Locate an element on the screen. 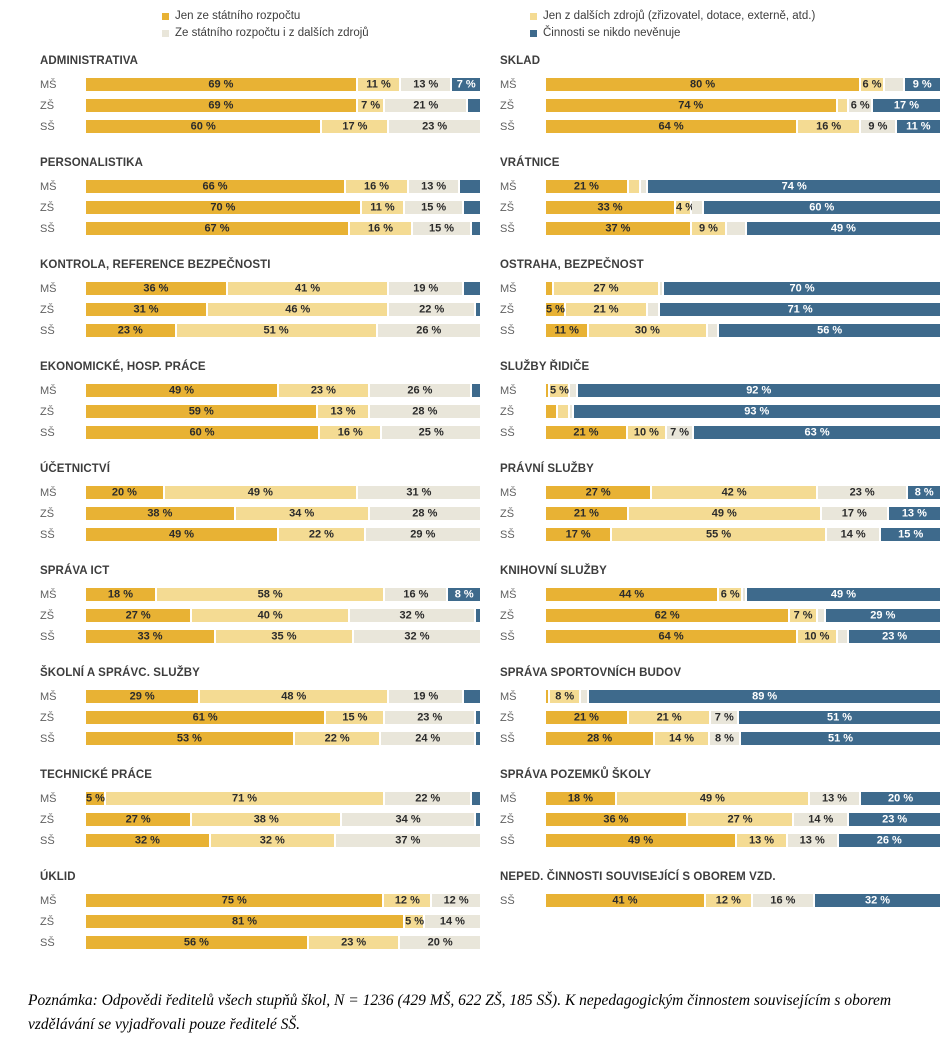 This screenshot has height=1050, width=940. bar-row: SŠ 60 % 17 % 23 % is located at coordinates (260, 126).